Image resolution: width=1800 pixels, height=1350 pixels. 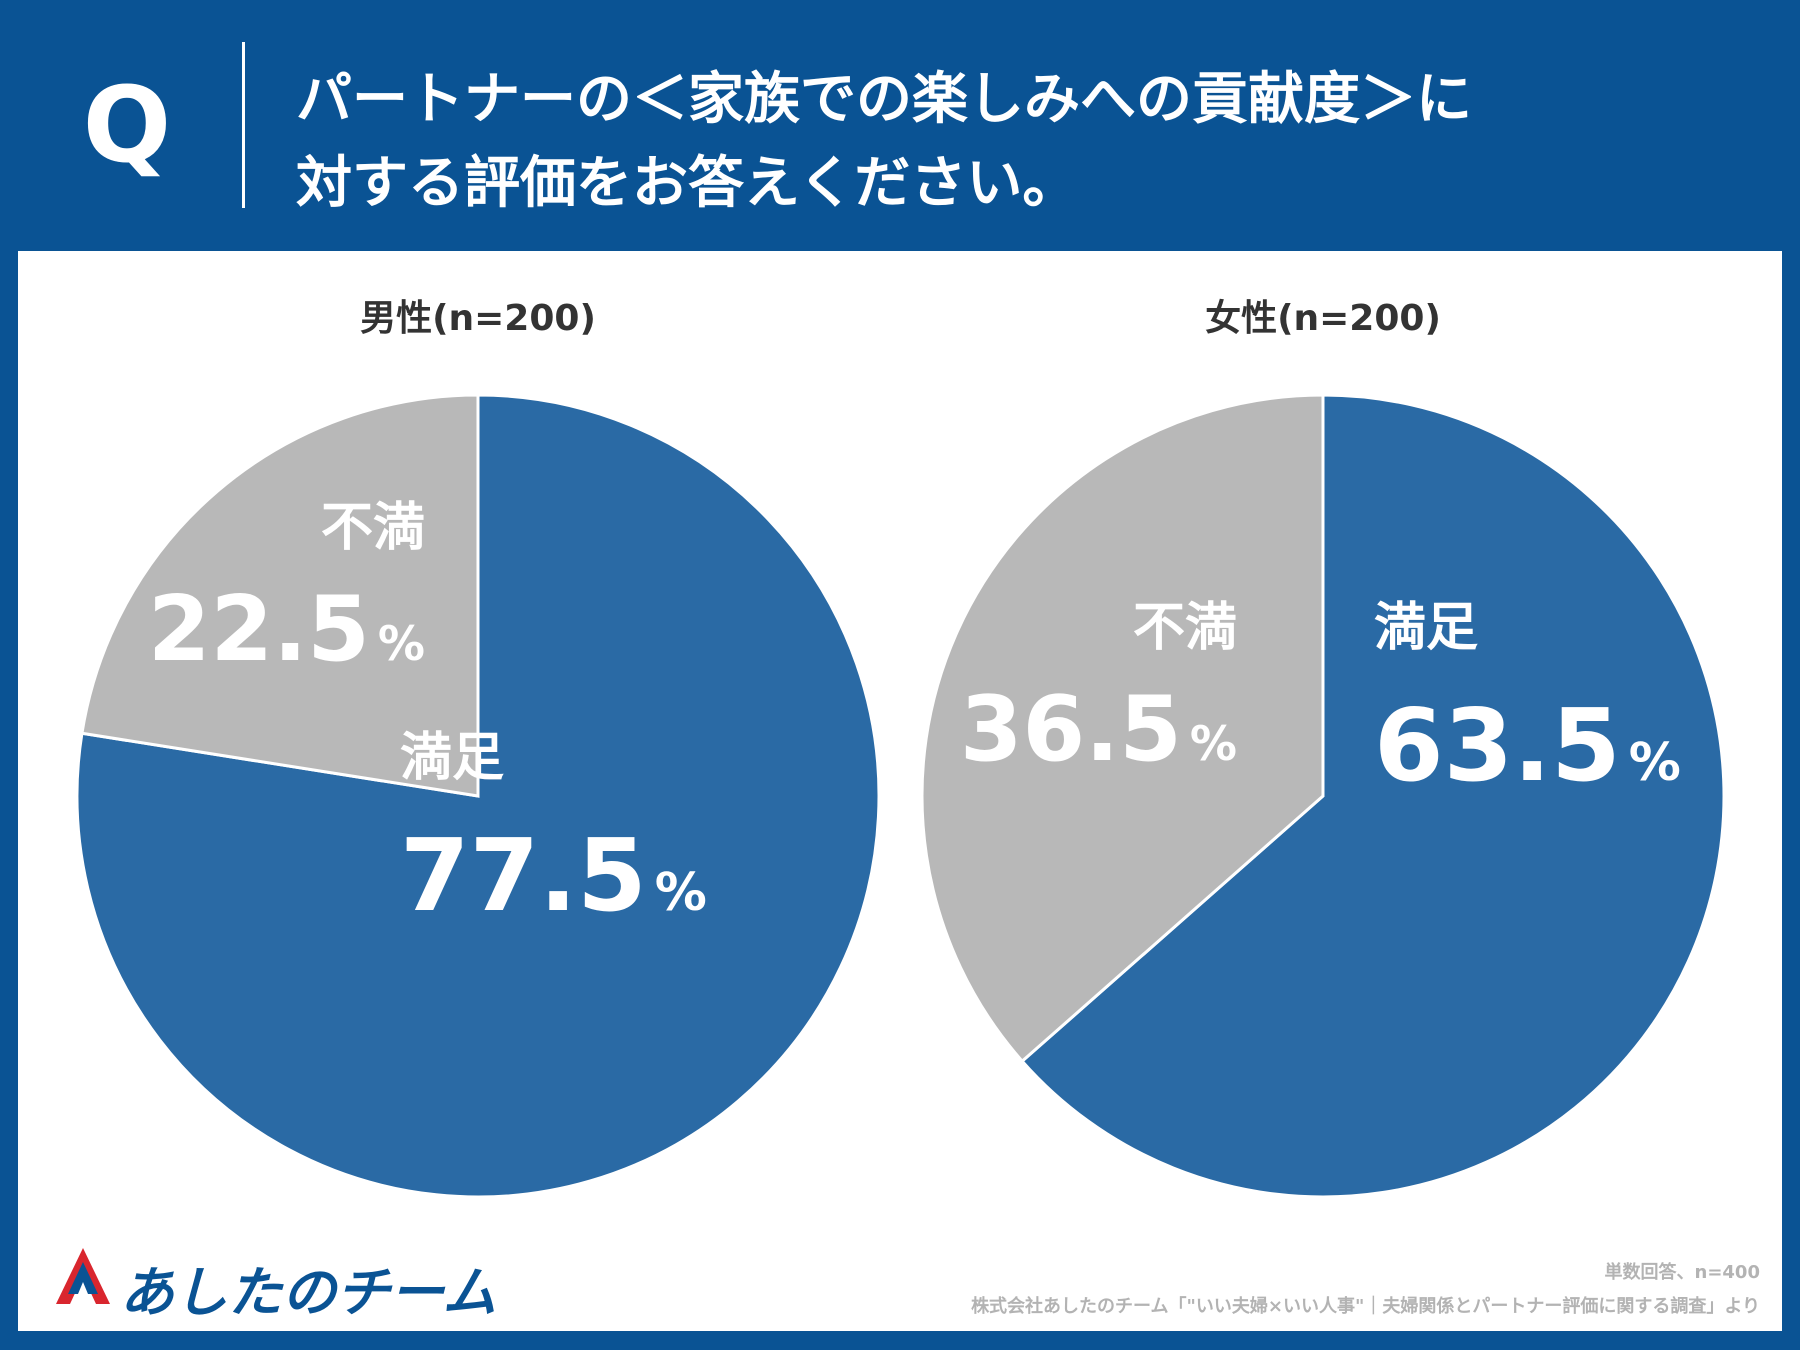 I want to click on q-mark: Q, so click(x=127, y=125).